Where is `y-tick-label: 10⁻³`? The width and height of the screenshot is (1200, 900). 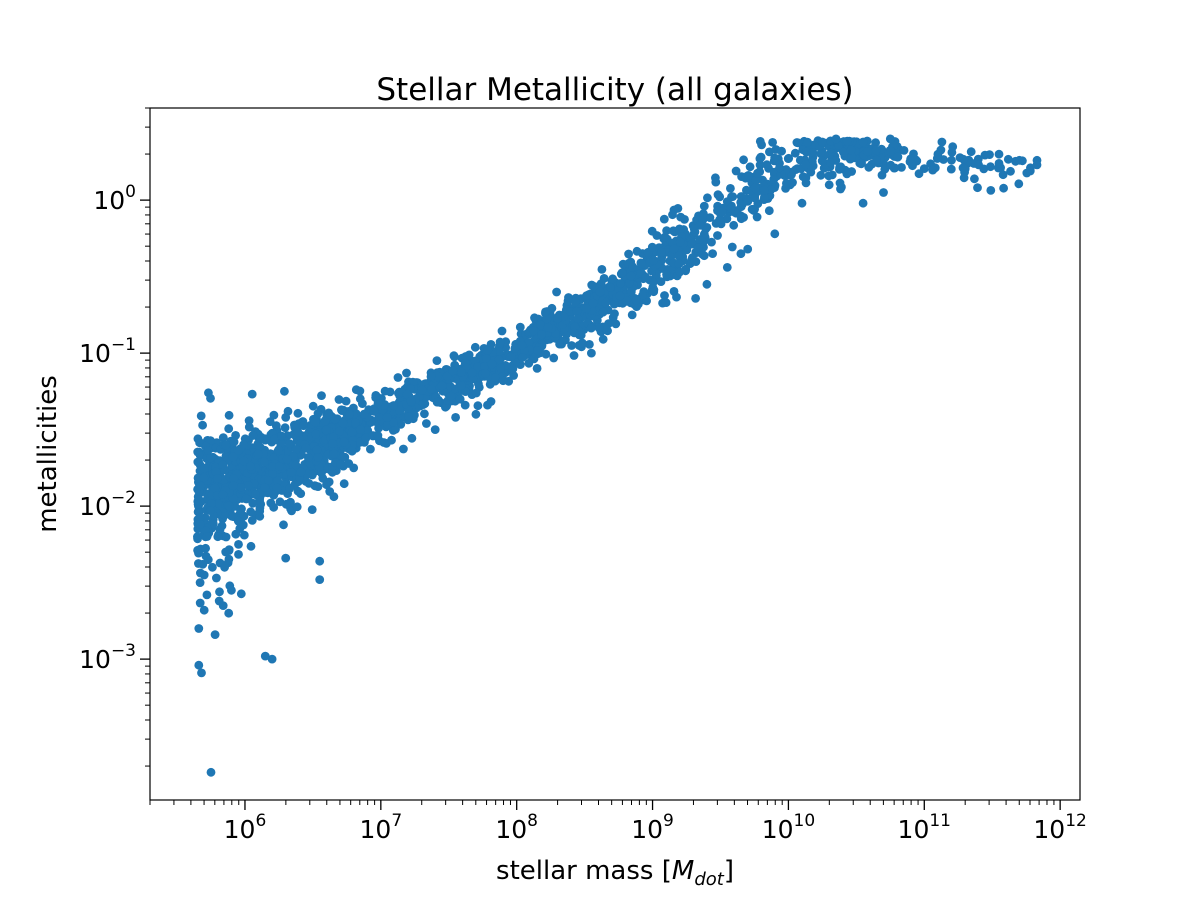 y-tick-label: 10⁻³ is located at coordinates (107, 657).